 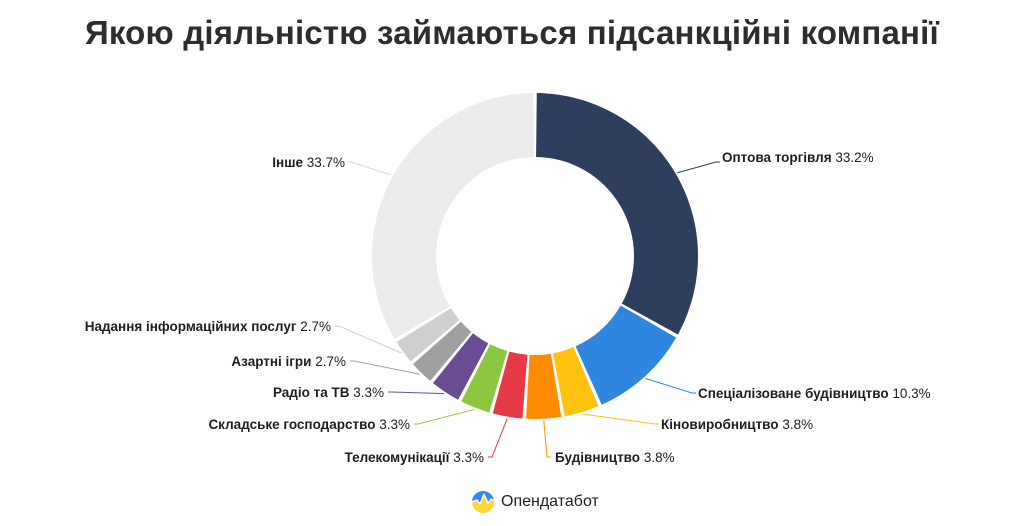 I want to click on slice-label-1: Оптова торгівля 33.2%, so click(x=798, y=157).